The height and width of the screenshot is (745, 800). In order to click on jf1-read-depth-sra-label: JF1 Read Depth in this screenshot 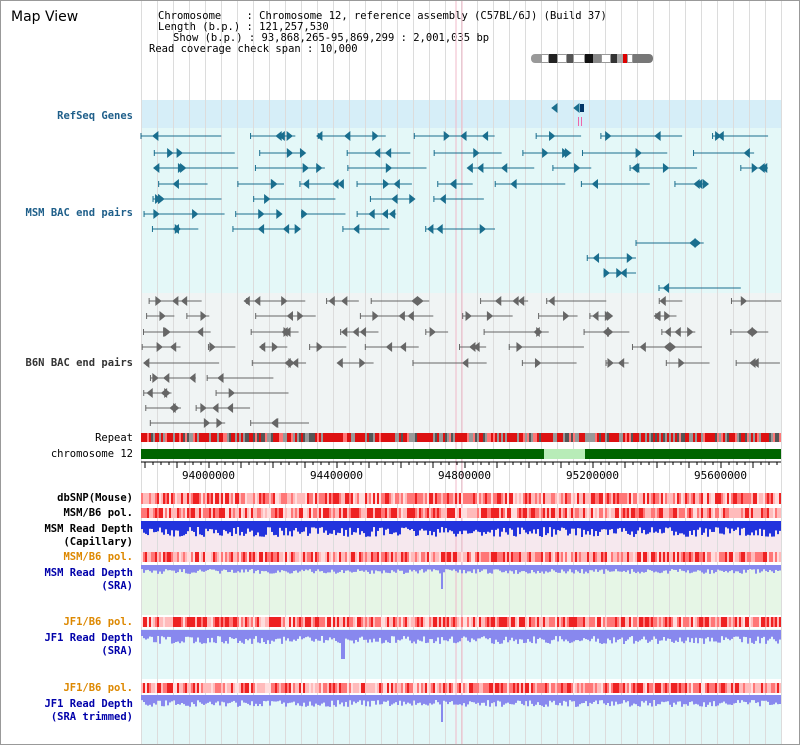, I will do `click(88, 638)`.